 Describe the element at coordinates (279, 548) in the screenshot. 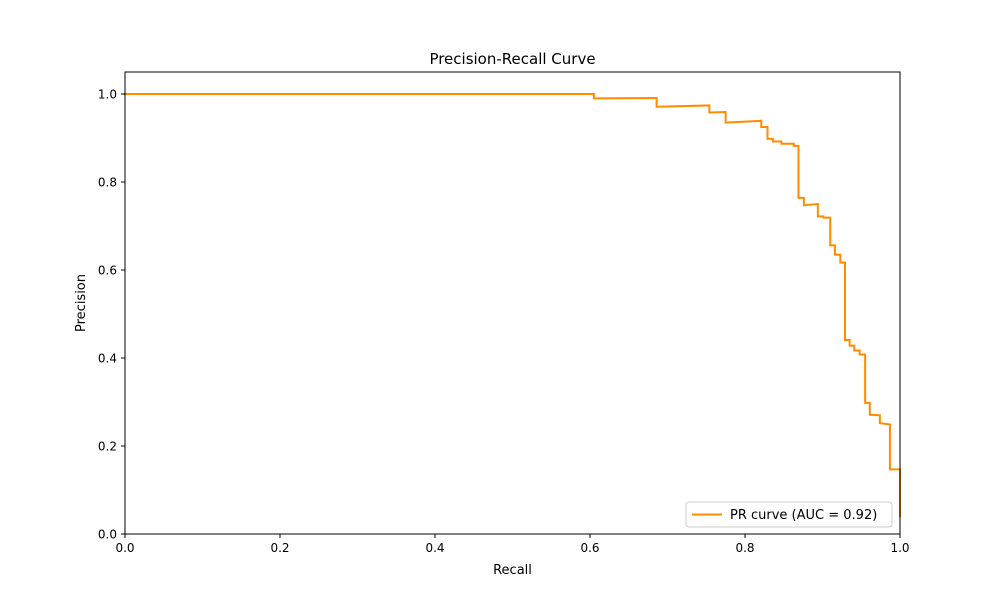

I see `x-tick-label: 0.2` at that location.